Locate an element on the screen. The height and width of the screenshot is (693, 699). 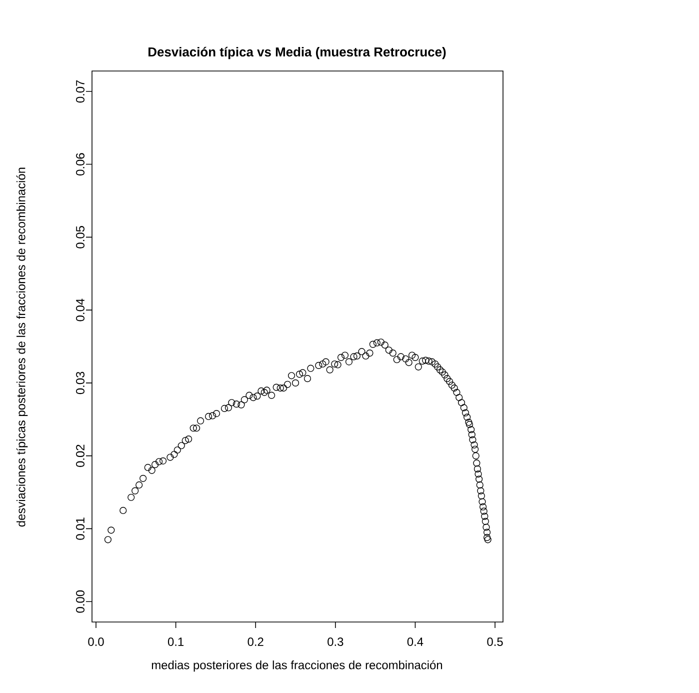
y-tick-label: 0.02 is located at coordinates (80, 455).